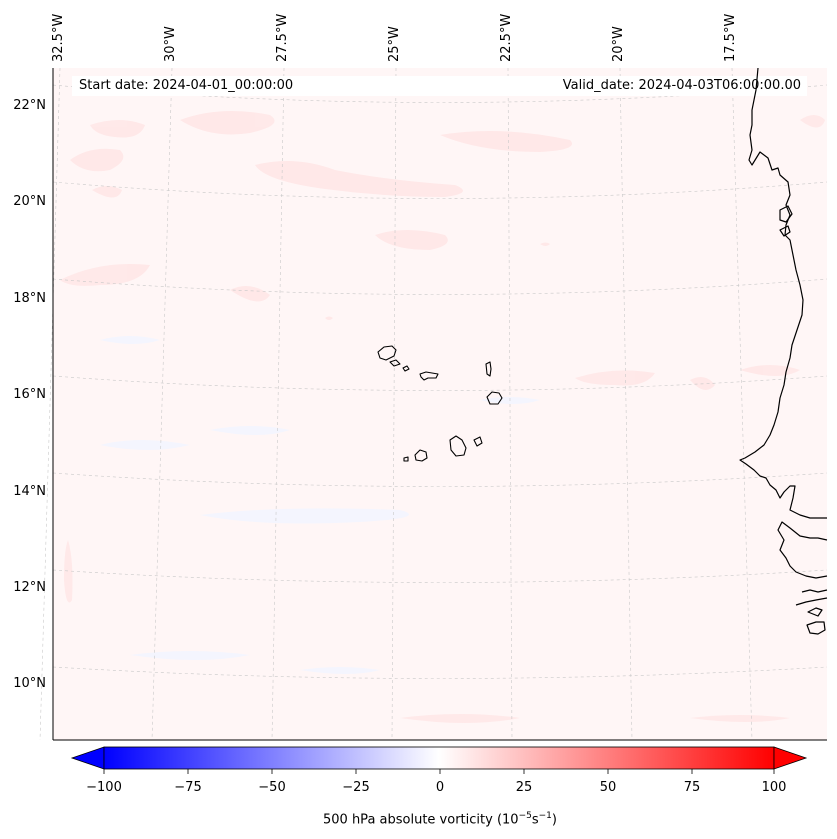 The width and height of the screenshot is (837, 839). Describe the element at coordinates (783, 351) in the screenshot. I see `coastline` at that location.